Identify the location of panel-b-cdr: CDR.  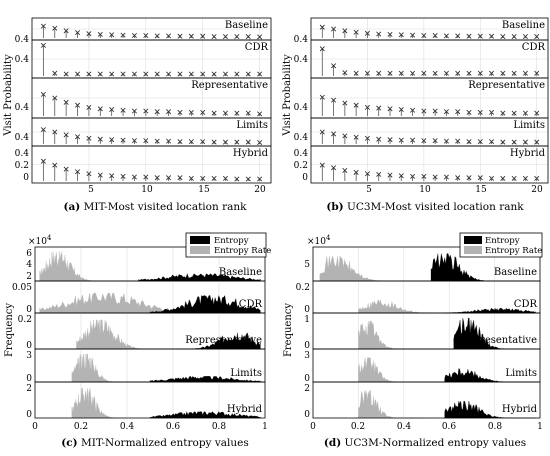
(429, 59).